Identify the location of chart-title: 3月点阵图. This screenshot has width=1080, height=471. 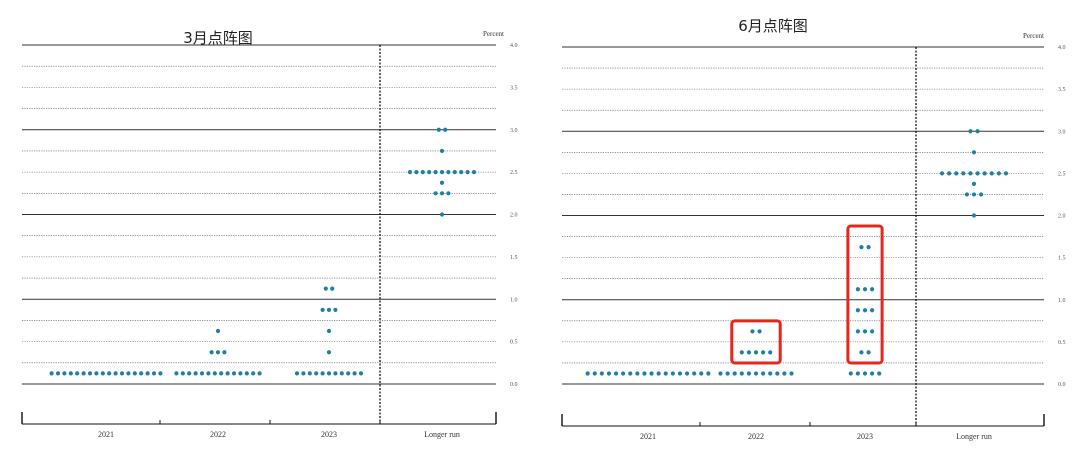
(218, 38).